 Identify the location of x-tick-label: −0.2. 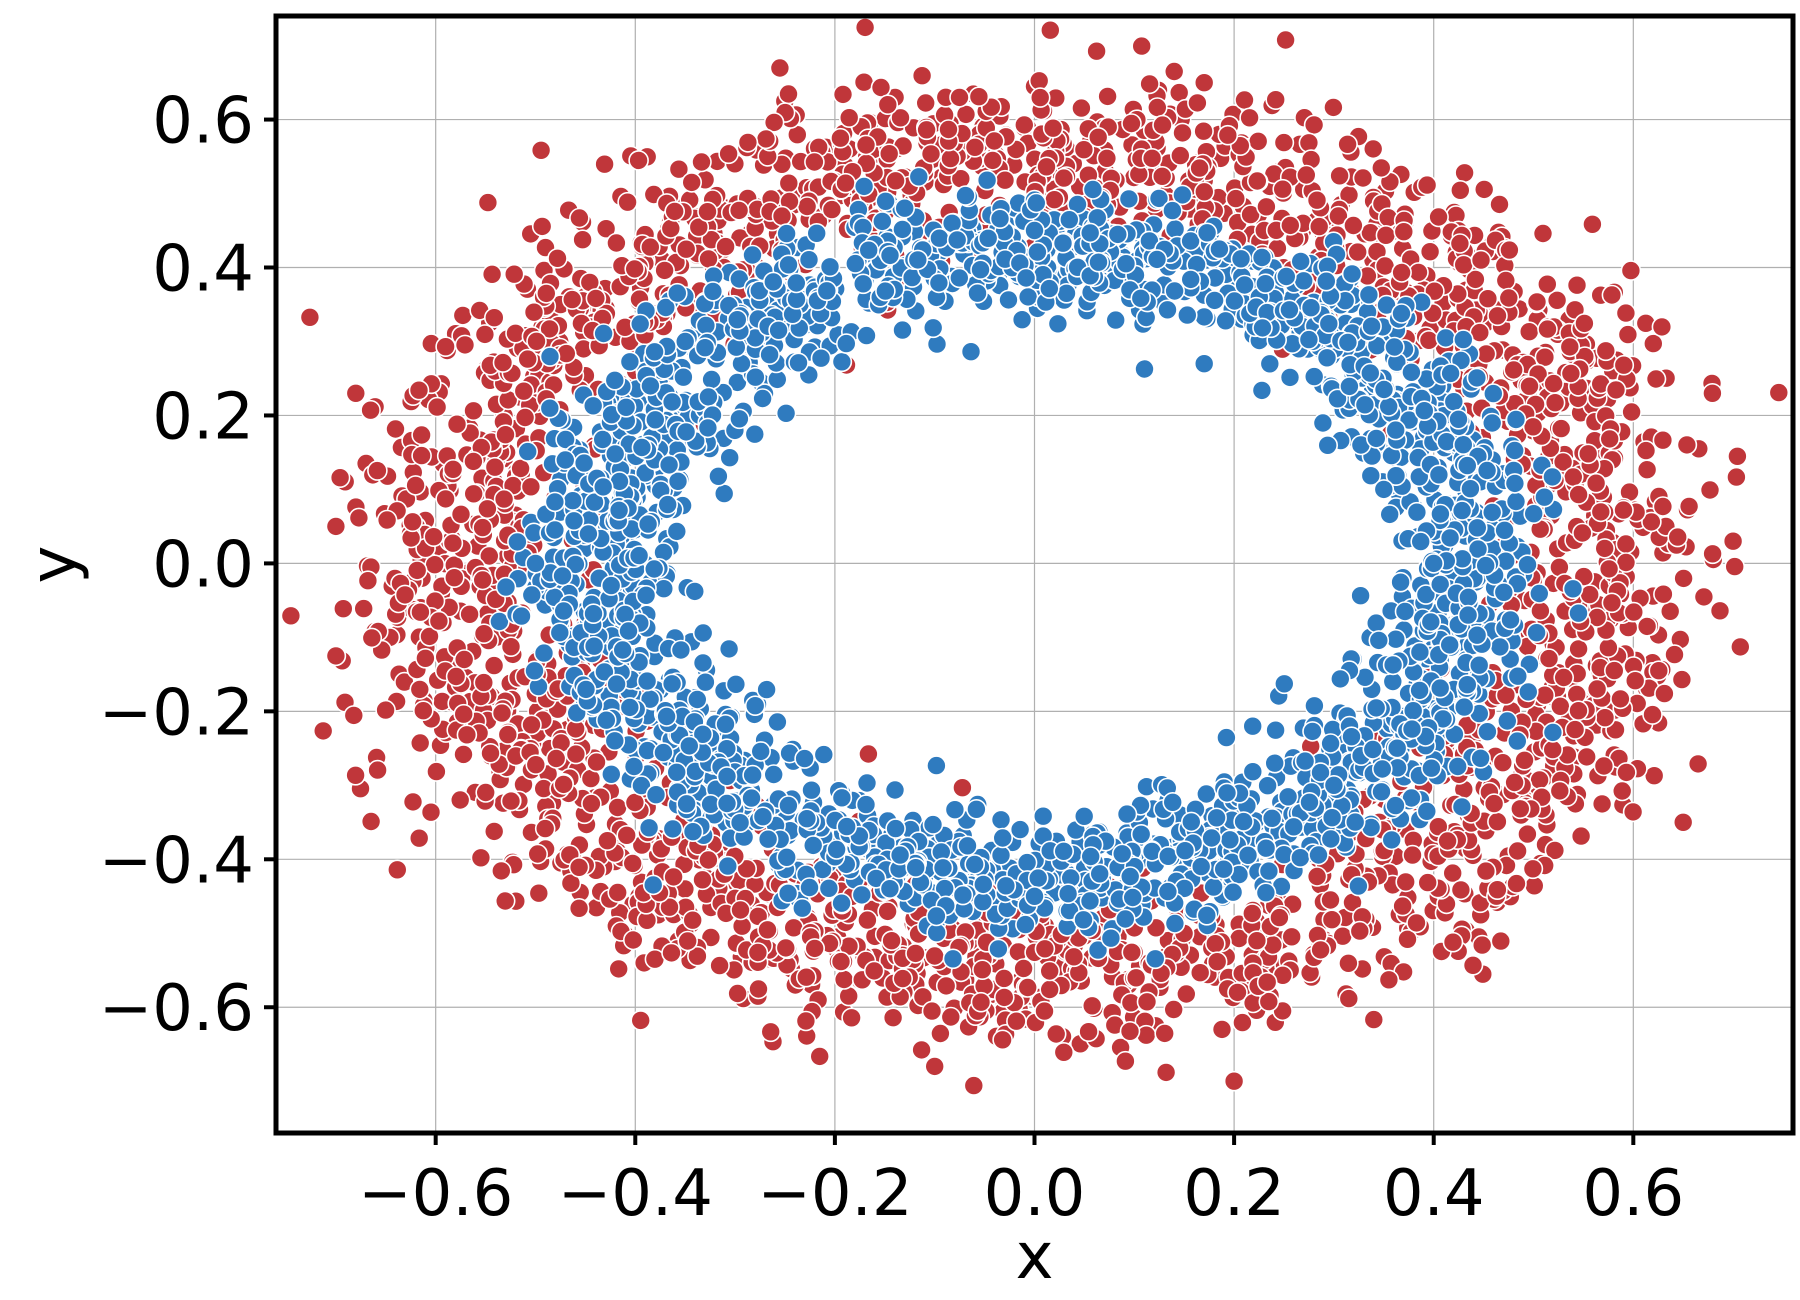
(834, 1194).